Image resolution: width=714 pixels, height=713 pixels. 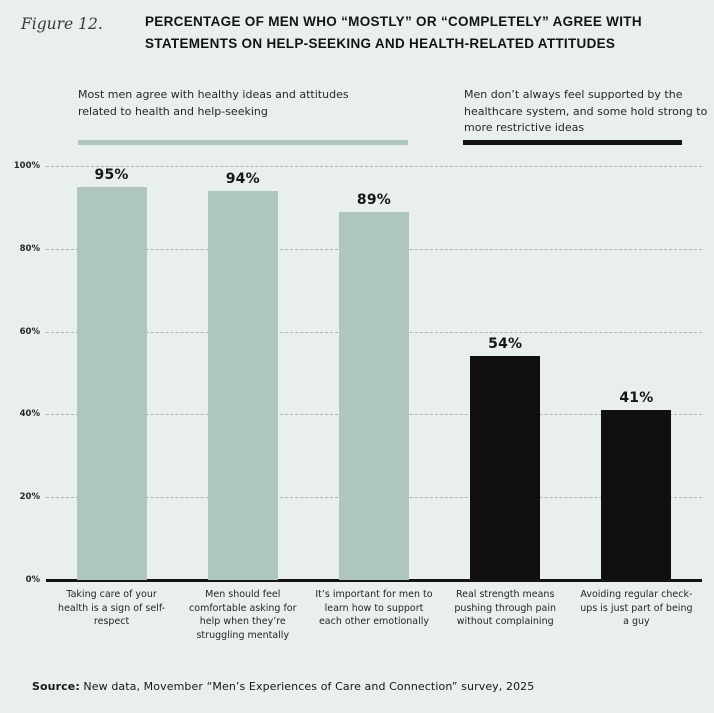 What do you see at coordinates (636, 495) in the screenshot?
I see `bar-41pct` at bounding box center [636, 495].